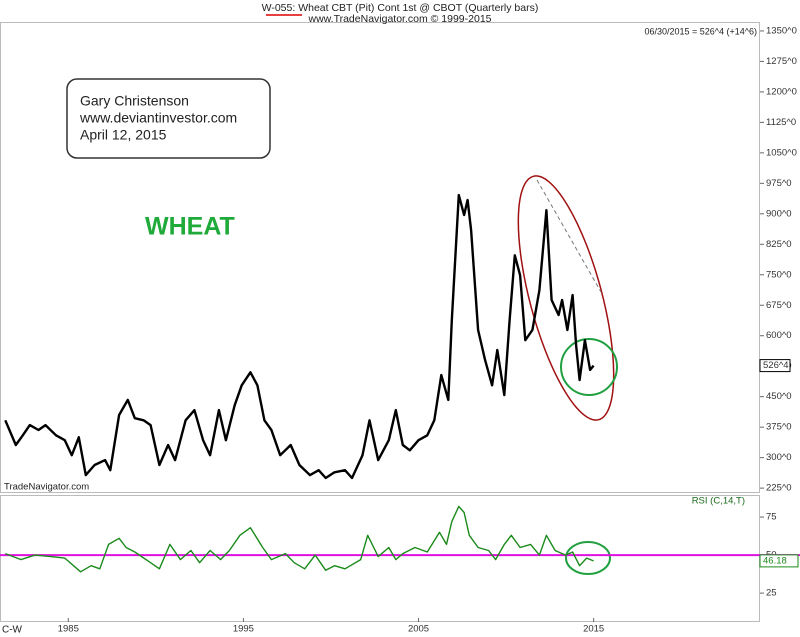 The image size is (800, 637). Describe the element at coordinates (781, 61) in the screenshot. I see `y-tick-label: 1275^0` at that location.